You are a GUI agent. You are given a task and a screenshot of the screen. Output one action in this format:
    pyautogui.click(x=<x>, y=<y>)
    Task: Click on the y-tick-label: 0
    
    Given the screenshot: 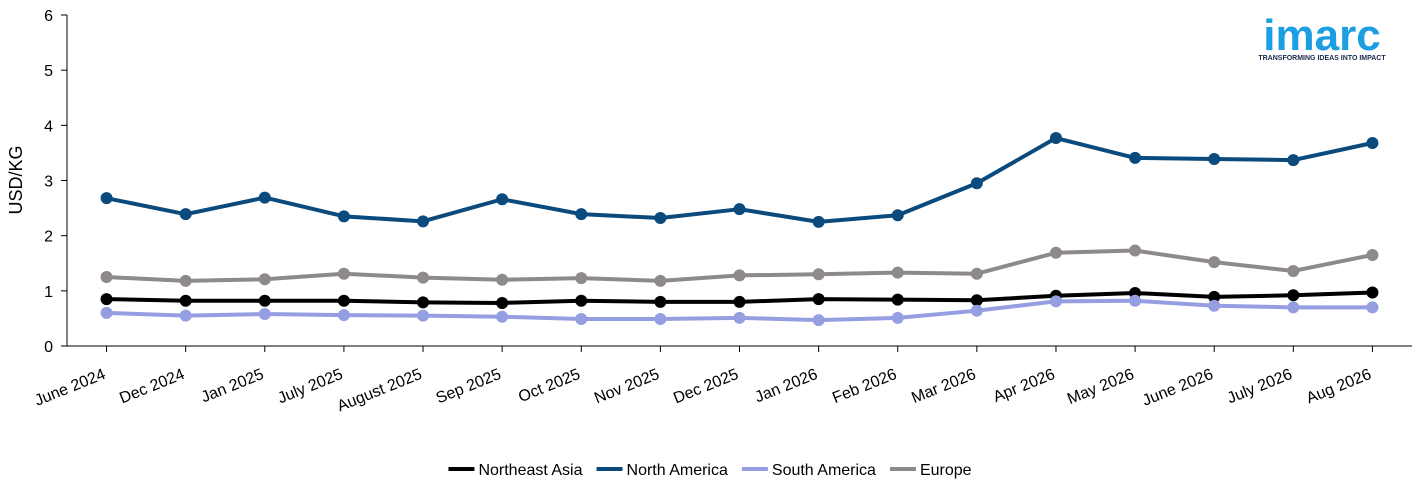 What is the action you would take?
    pyautogui.click(x=48, y=347)
    